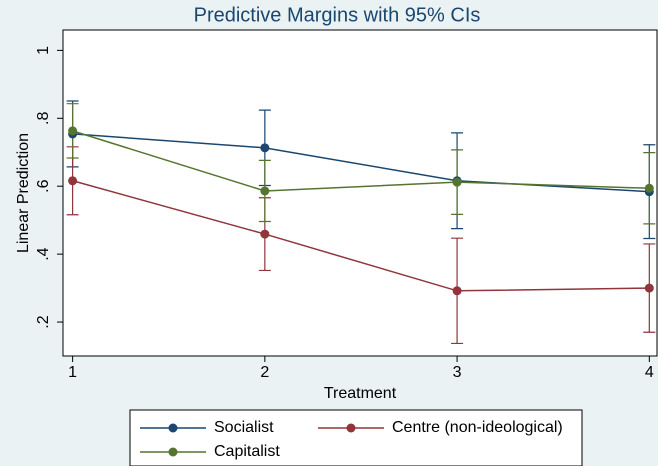 This screenshot has width=658, height=466. I want to click on x-axis-label: Treatment, so click(360, 393).